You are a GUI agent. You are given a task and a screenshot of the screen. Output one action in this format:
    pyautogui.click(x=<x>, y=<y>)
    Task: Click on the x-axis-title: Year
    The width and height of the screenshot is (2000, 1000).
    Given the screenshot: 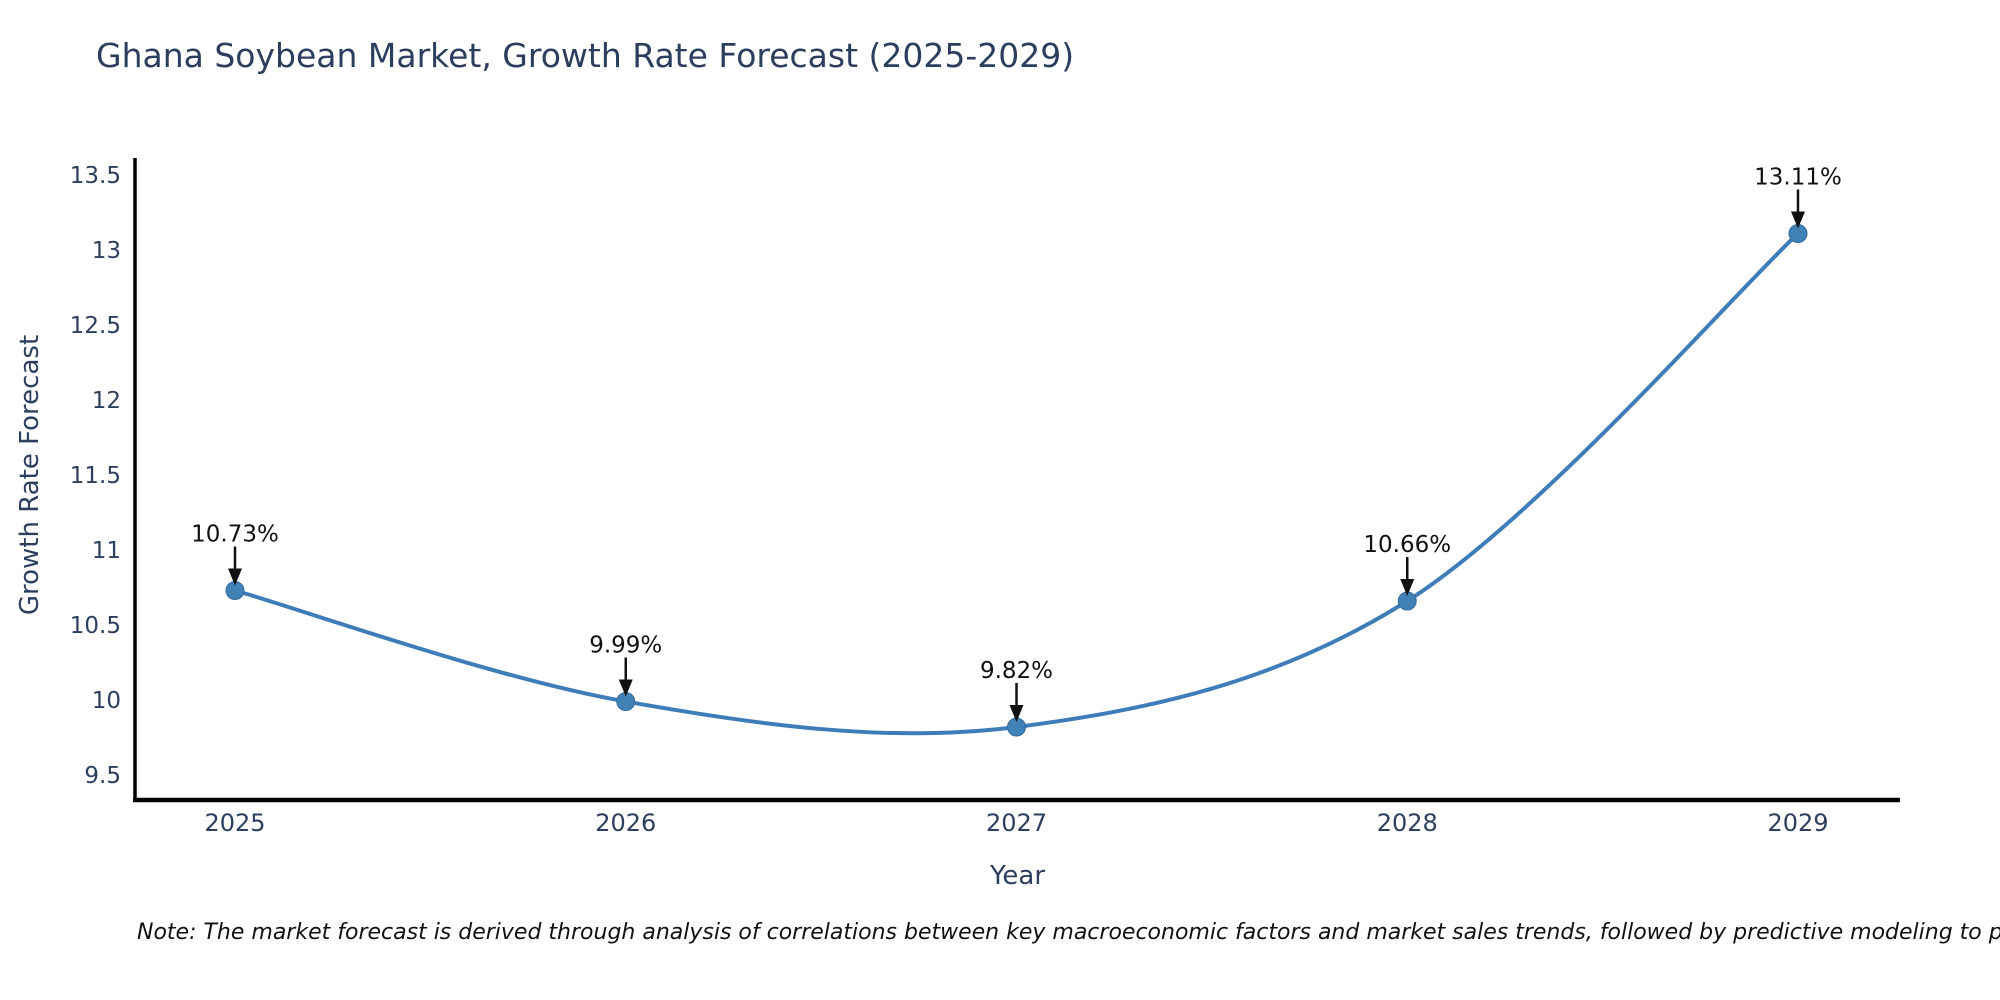 What is the action you would take?
    pyautogui.click(x=1017, y=876)
    